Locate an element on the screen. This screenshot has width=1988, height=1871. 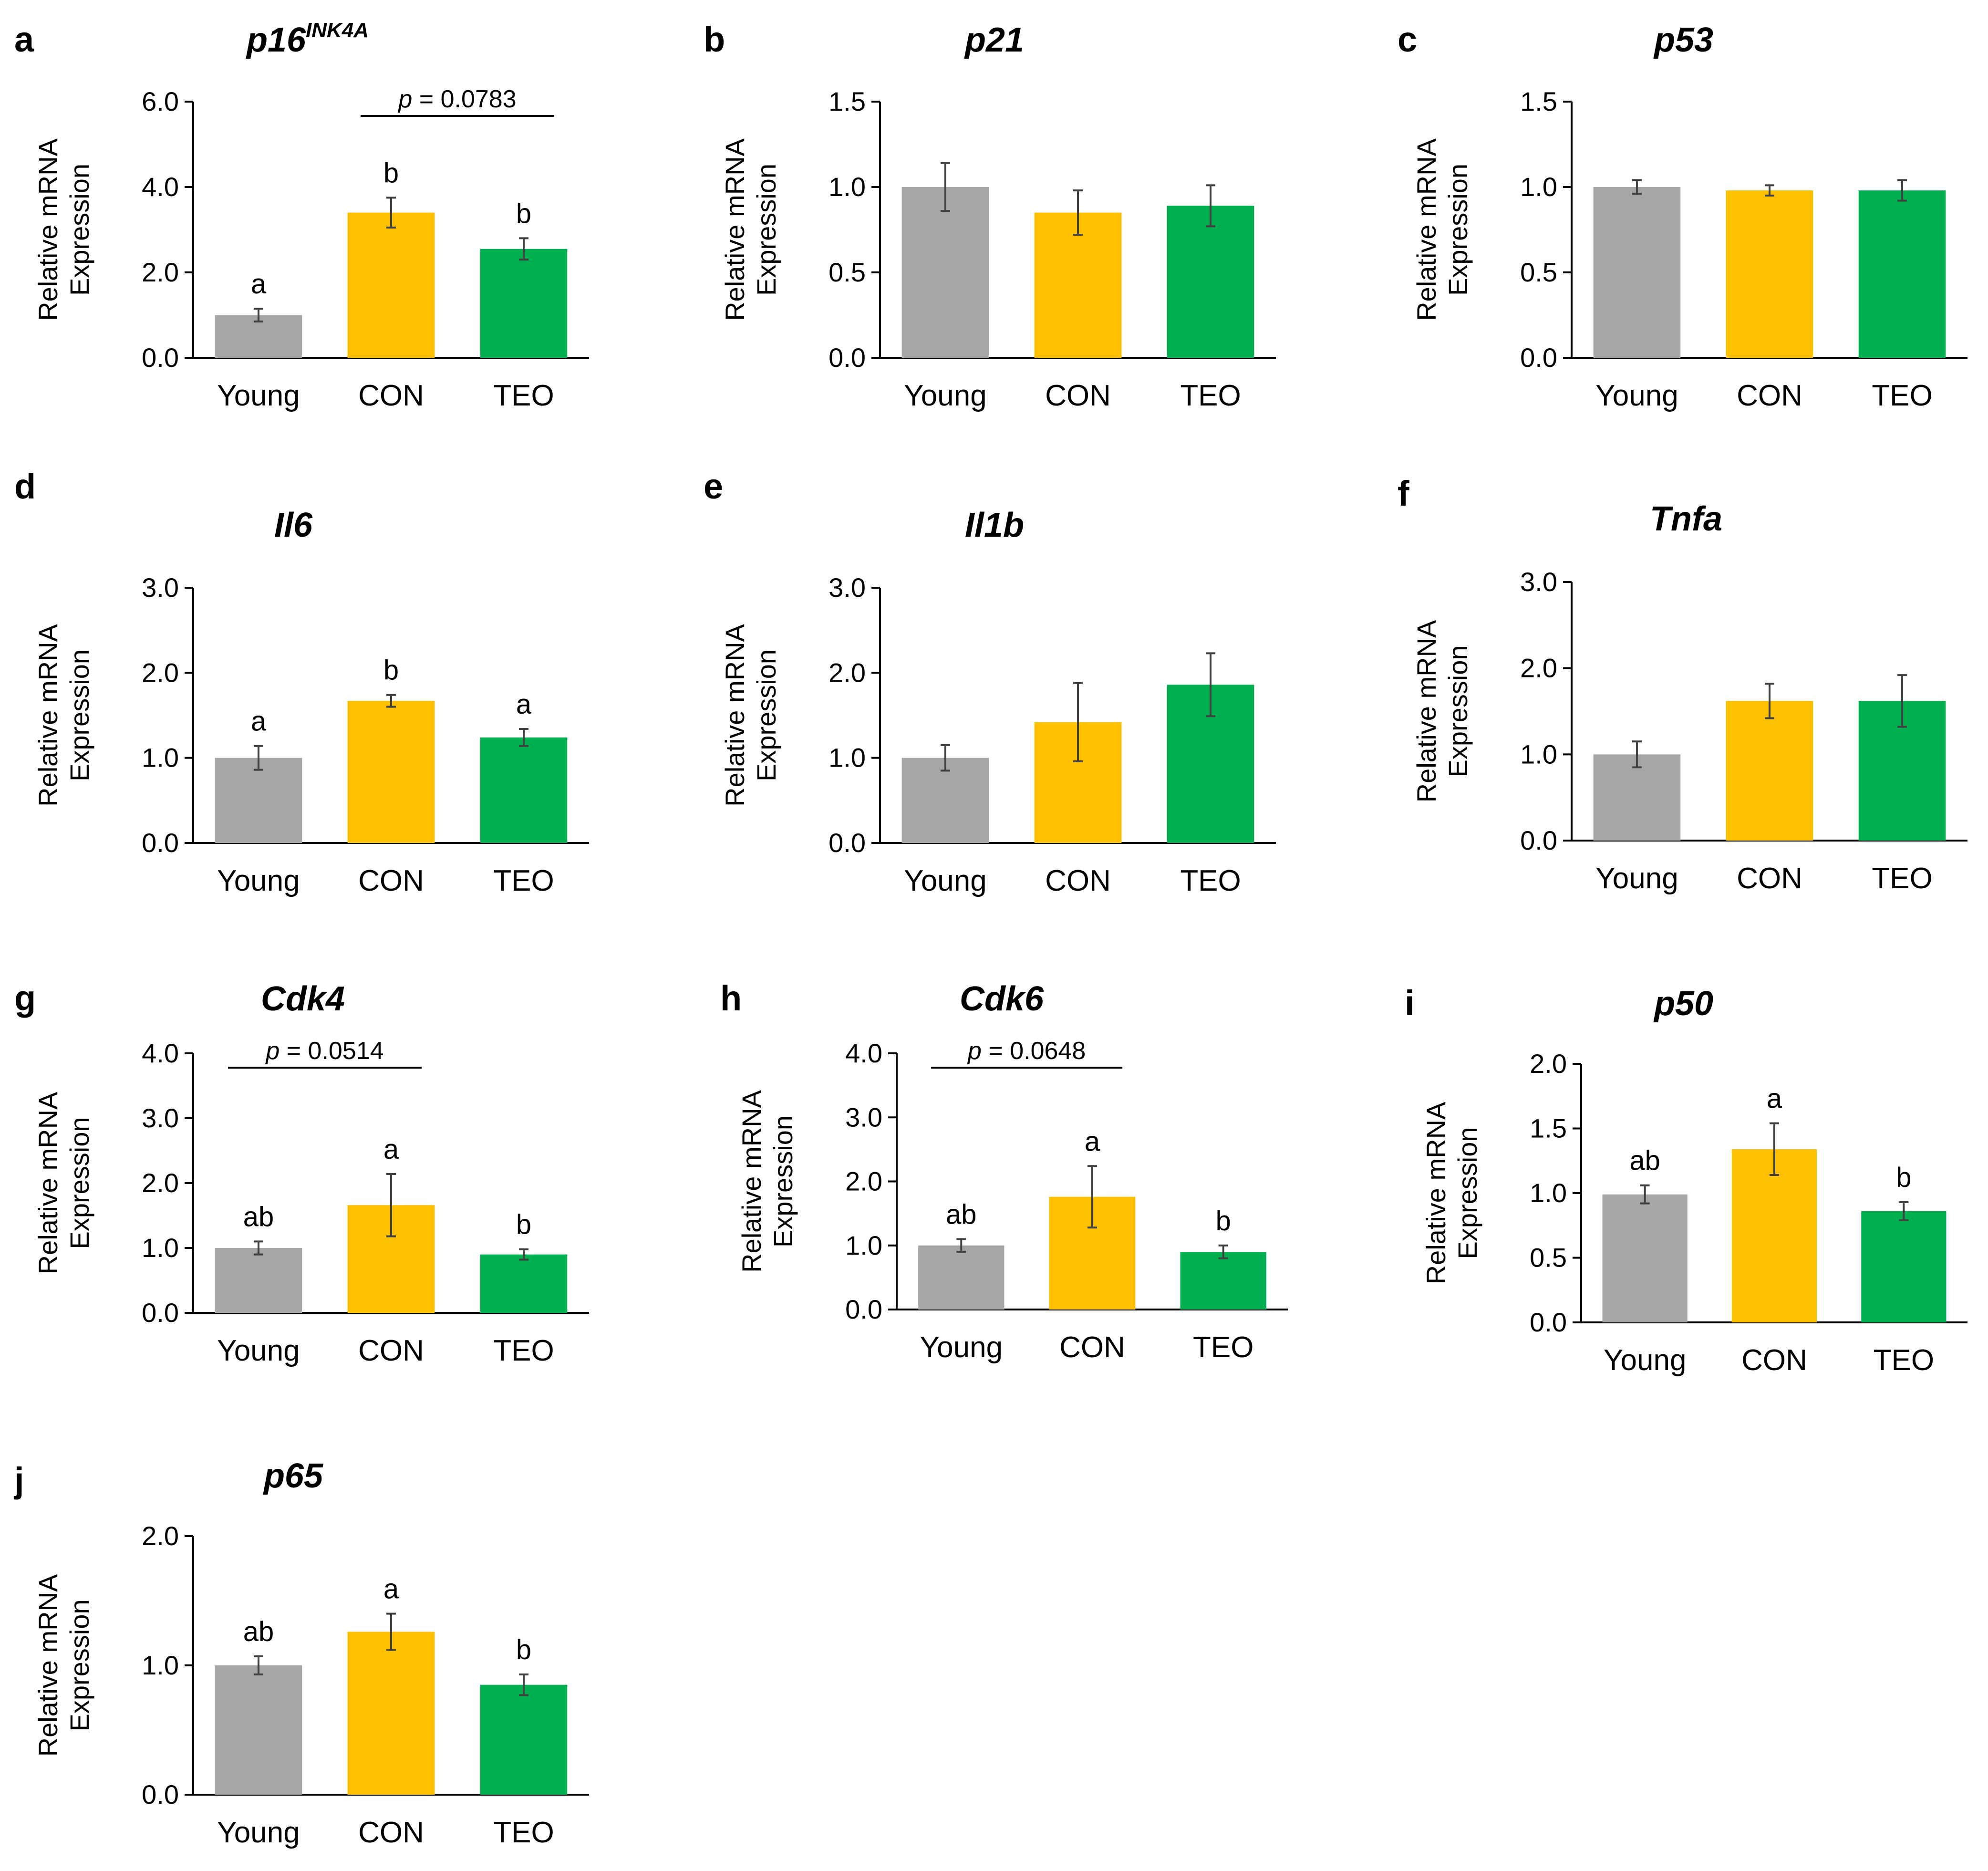
y-tick-label: 0.5 is located at coordinates (1539, 272).